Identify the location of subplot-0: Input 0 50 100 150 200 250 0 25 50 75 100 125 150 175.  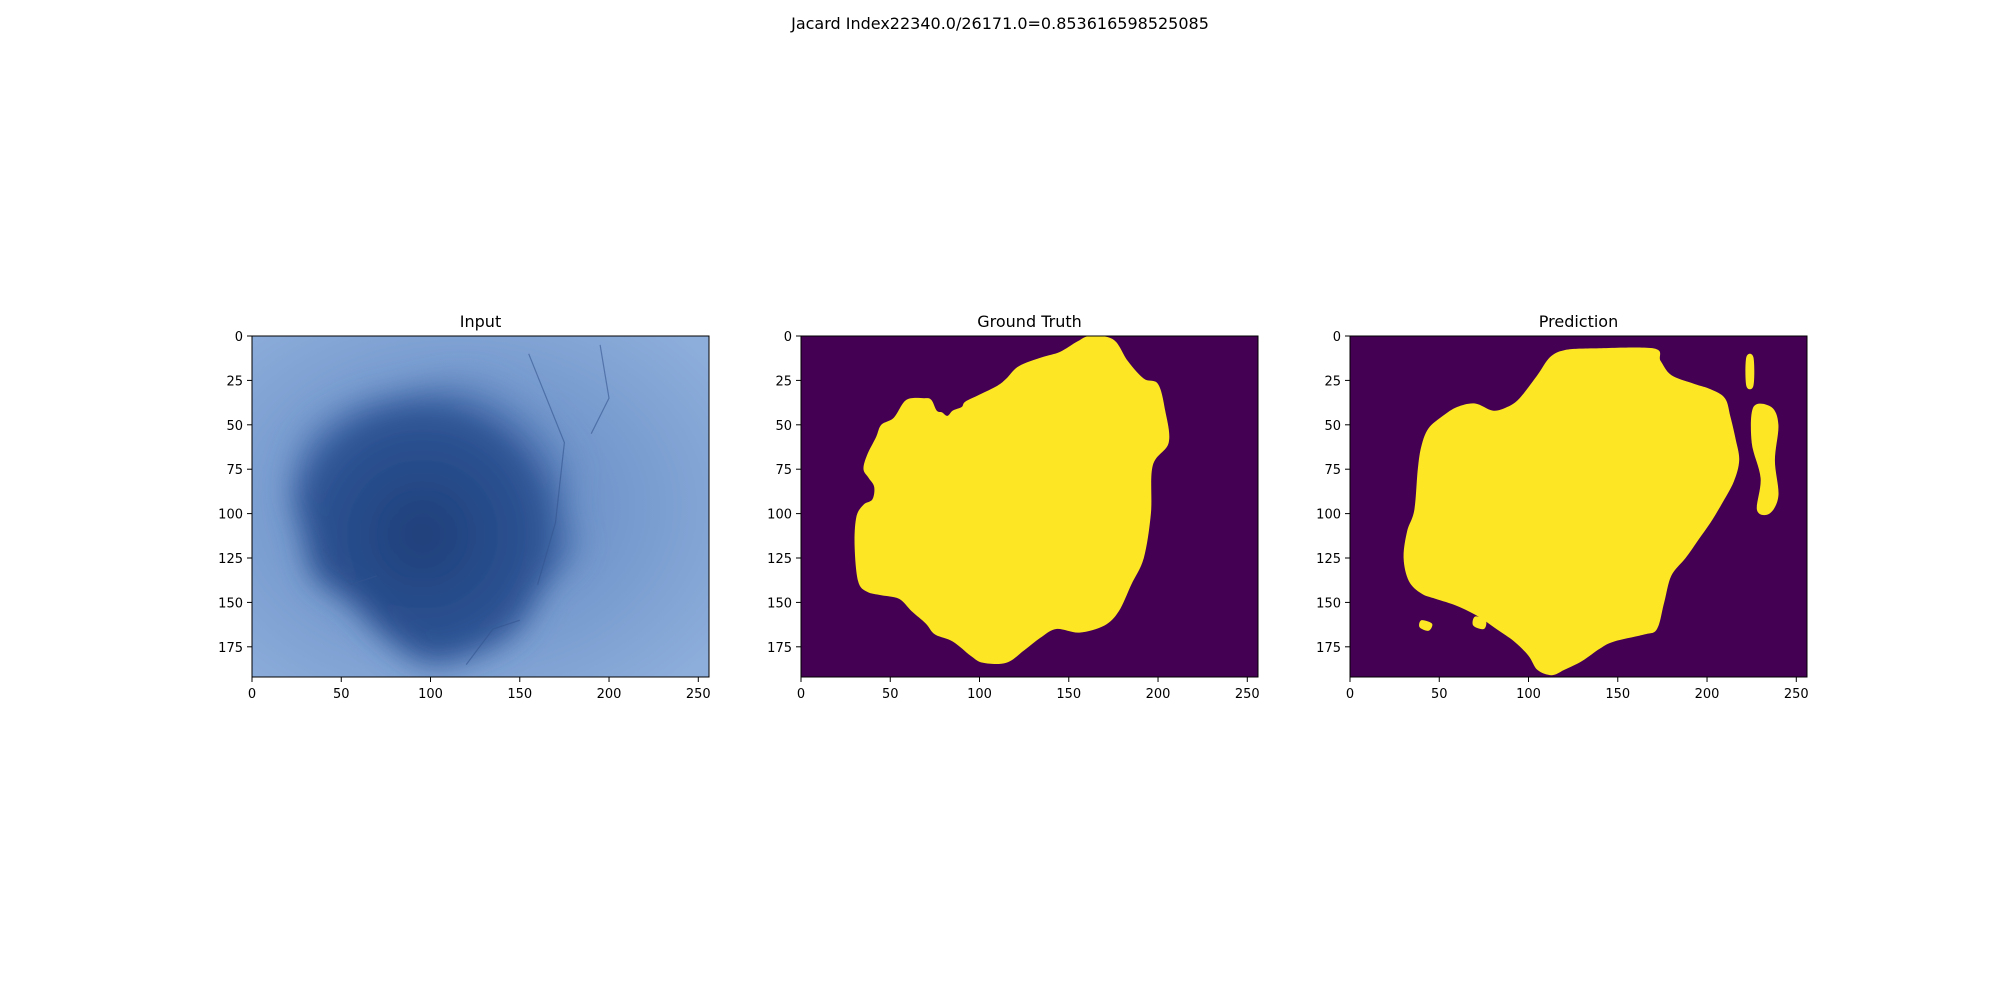
(464, 507).